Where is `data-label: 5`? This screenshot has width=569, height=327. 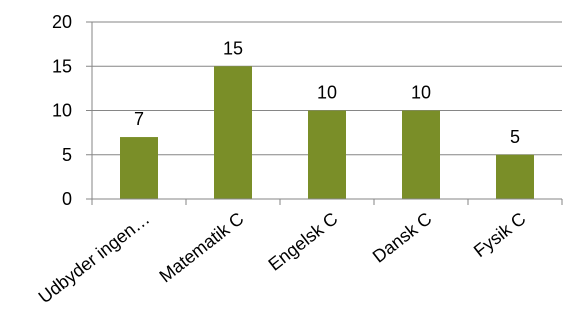 data-label: 5 is located at coordinates (515, 137).